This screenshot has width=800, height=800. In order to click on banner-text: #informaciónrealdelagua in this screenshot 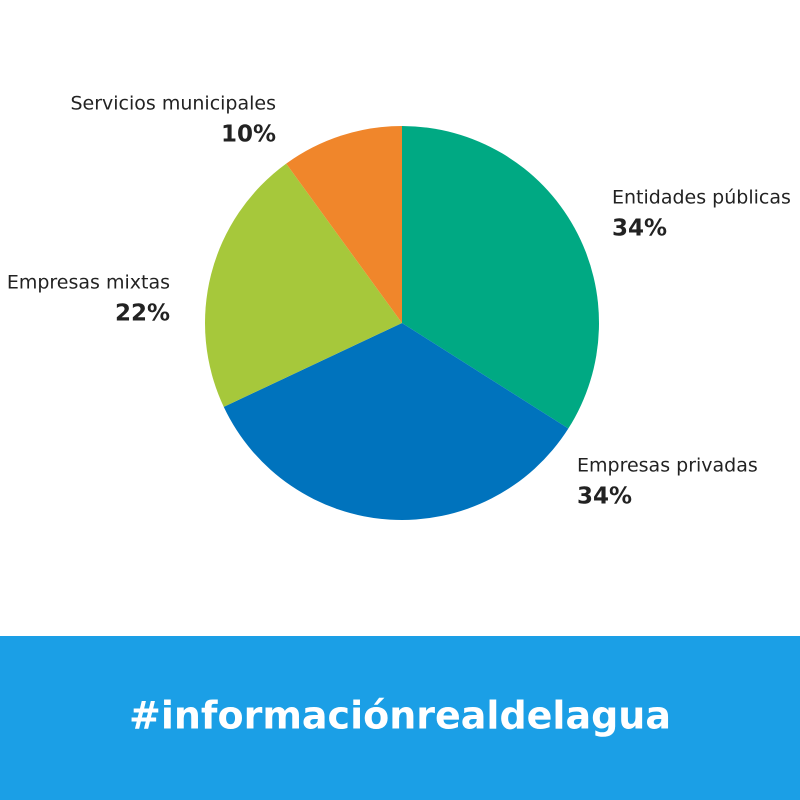, I will do `click(400, 716)`.